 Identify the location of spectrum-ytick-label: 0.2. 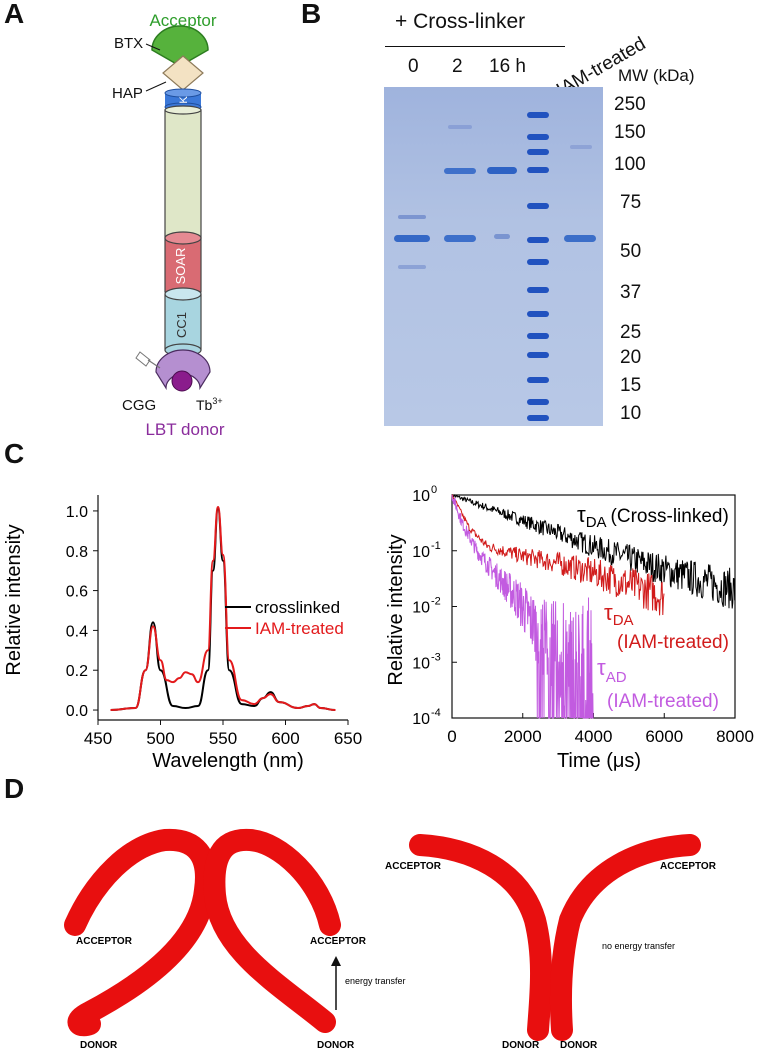
(77, 671).